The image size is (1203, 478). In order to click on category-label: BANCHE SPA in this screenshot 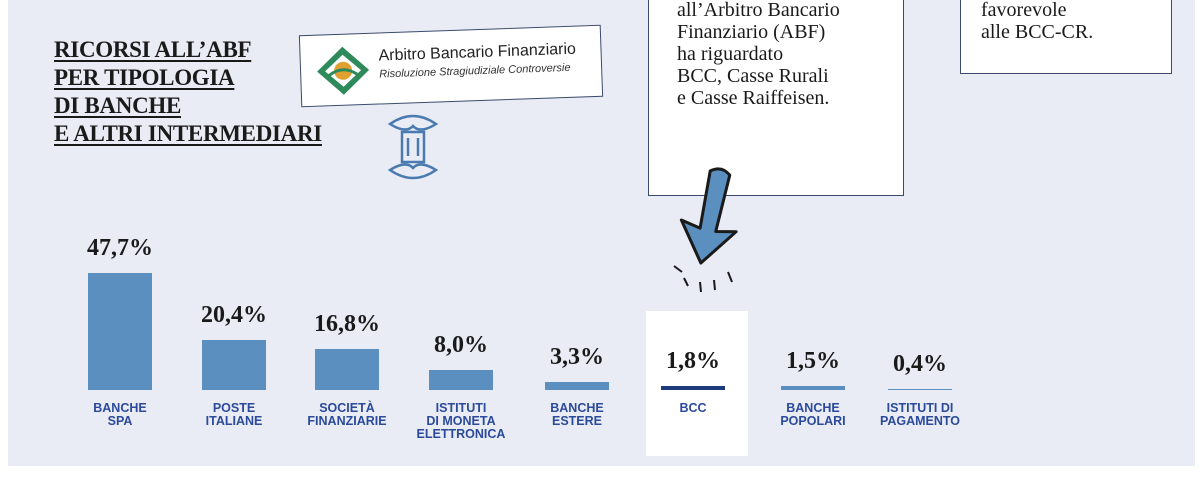, I will do `click(120, 414)`.